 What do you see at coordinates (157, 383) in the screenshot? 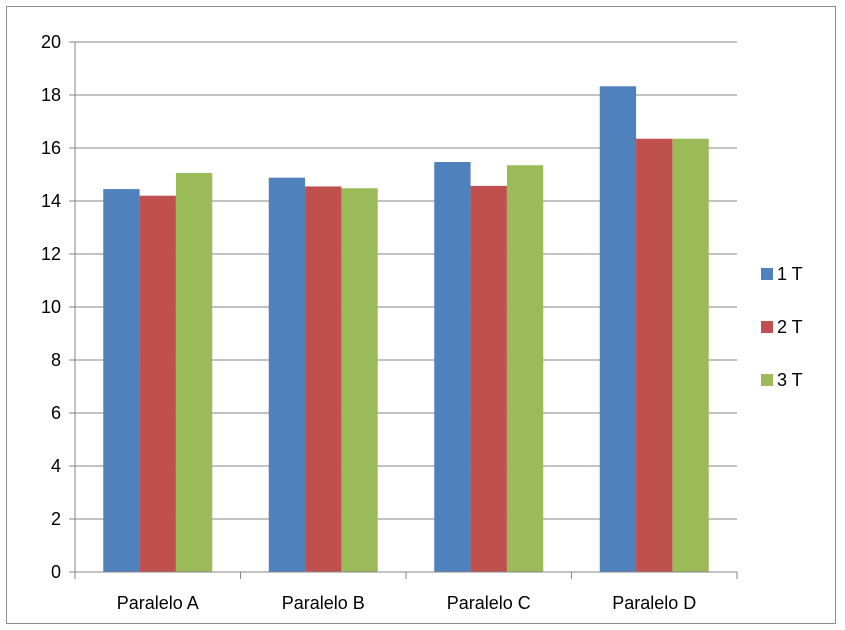
I see `bar-2t-paralelo-a` at bounding box center [157, 383].